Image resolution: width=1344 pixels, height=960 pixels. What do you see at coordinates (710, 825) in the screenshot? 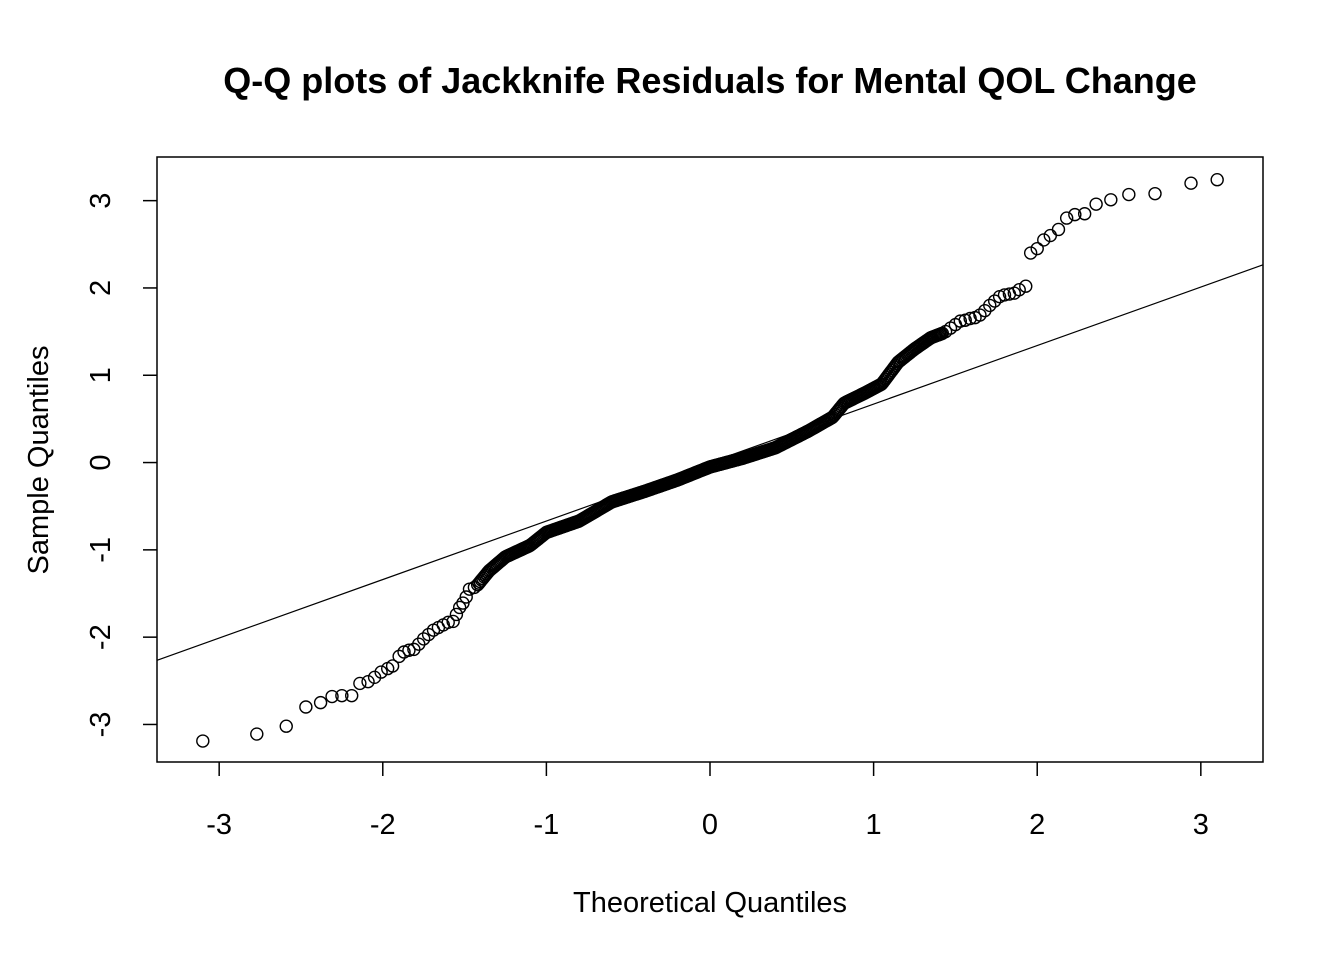
I see `x-tick-label: 0` at bounding box center [710, 825].